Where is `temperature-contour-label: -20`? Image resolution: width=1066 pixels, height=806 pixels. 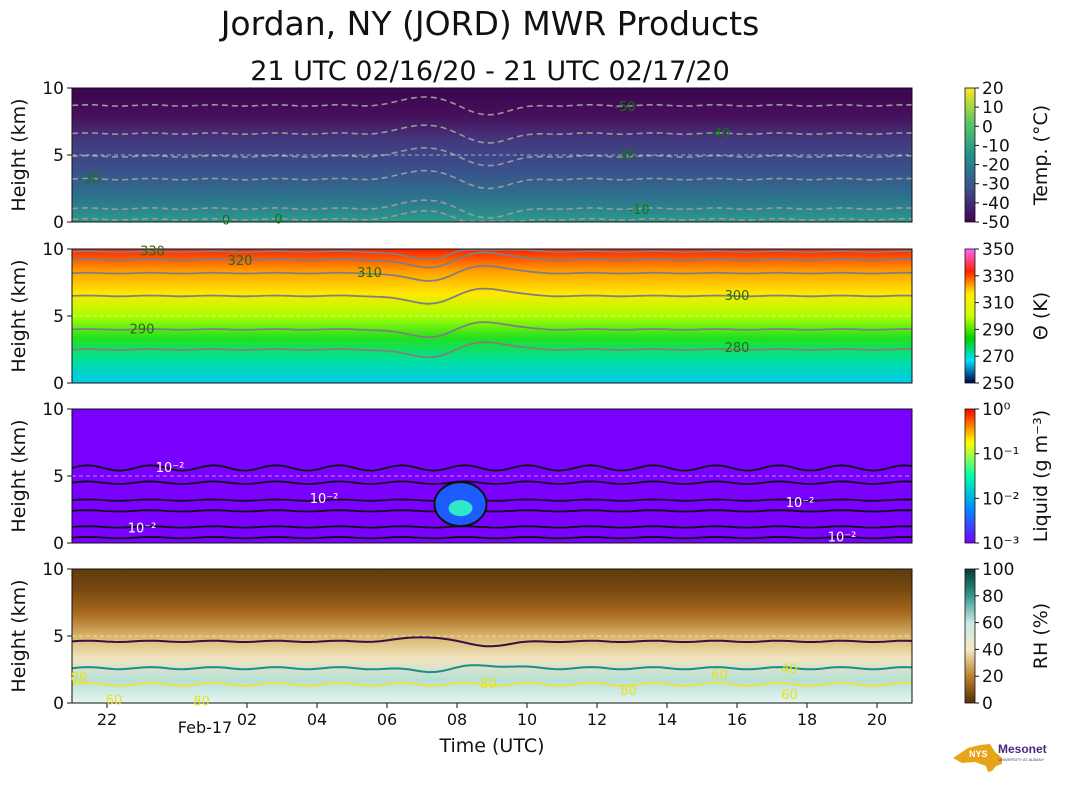 temperature-contour-label: -20 is located at coordinates (89, 179).